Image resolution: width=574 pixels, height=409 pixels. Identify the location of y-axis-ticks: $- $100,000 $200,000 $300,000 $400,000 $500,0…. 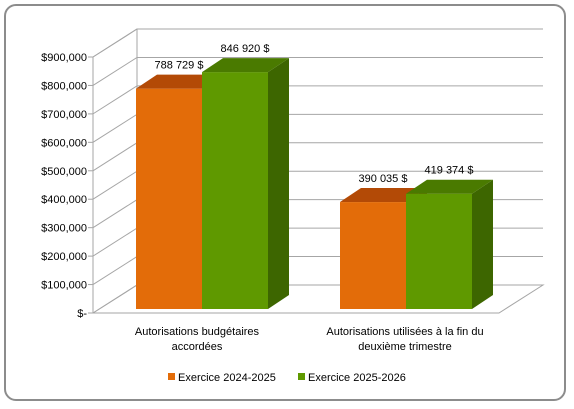
(67, 186).